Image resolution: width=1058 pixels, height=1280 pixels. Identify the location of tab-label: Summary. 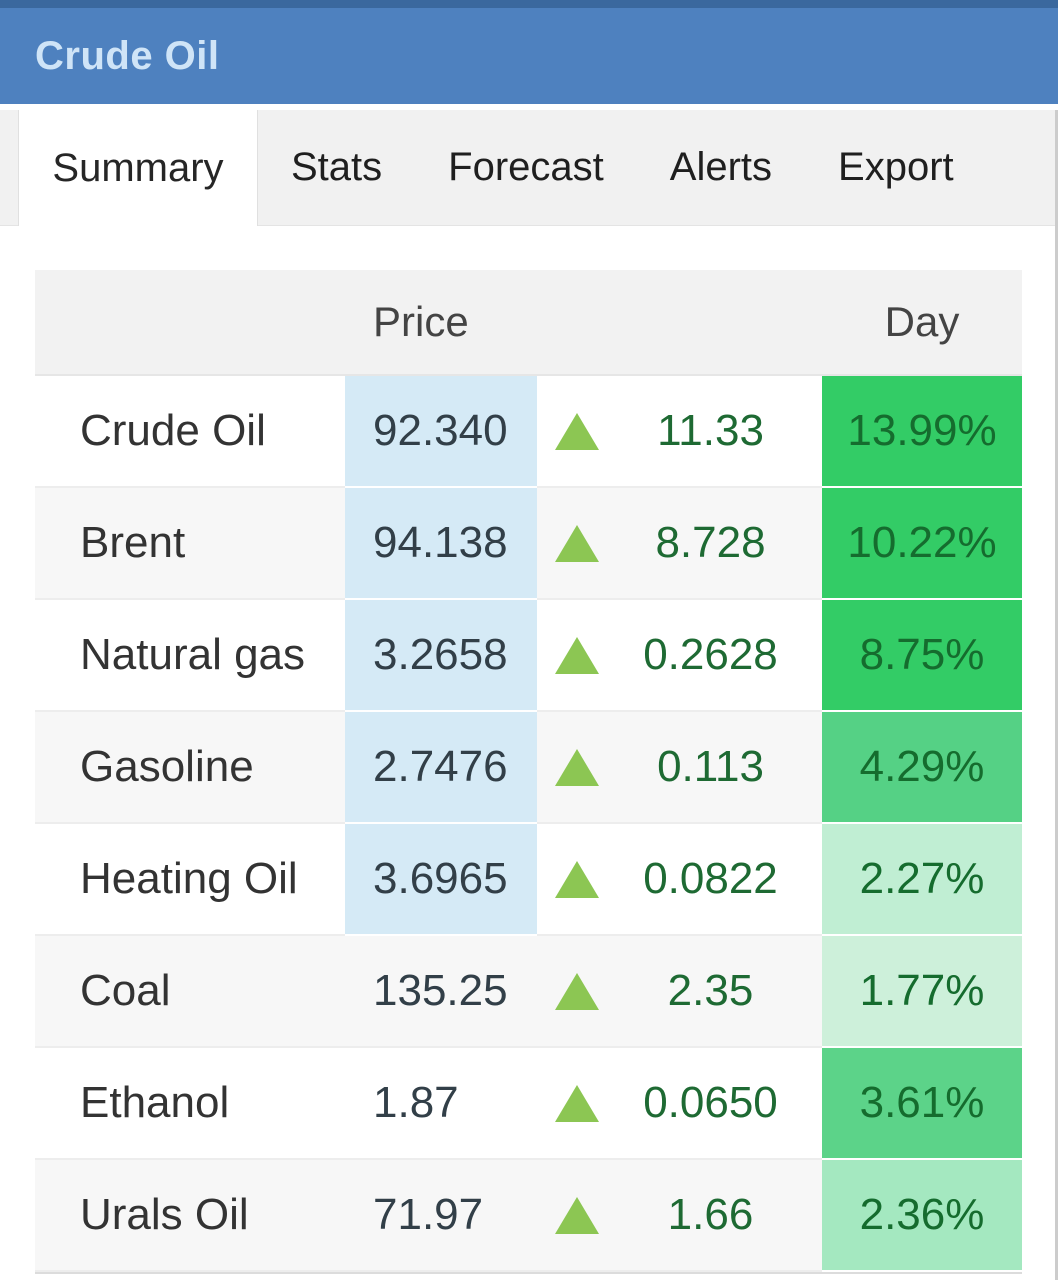
(138, 167).